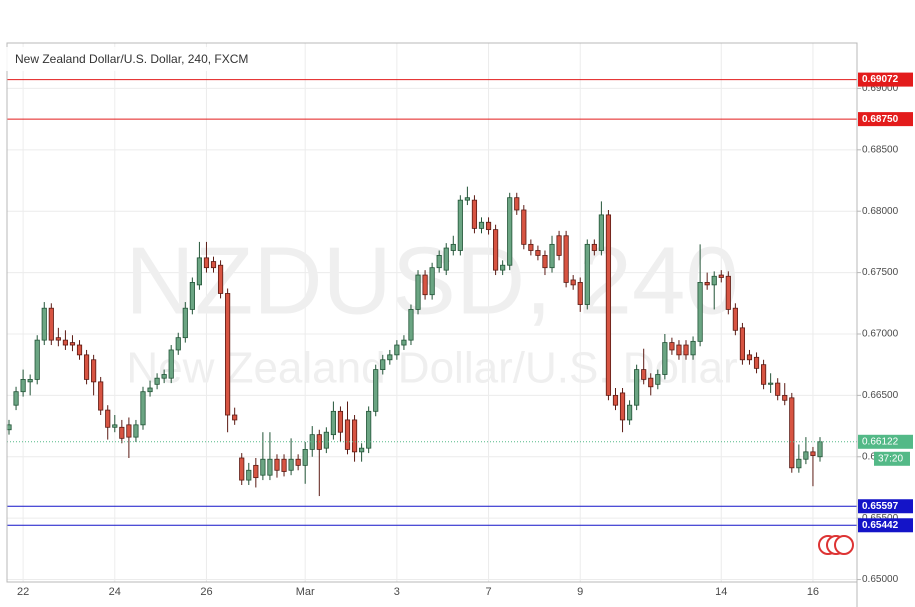  What do you see at coordinates (580, 592) in the screenshot?
I see `x-tick-label: 9` at bounding box center [580, 592].